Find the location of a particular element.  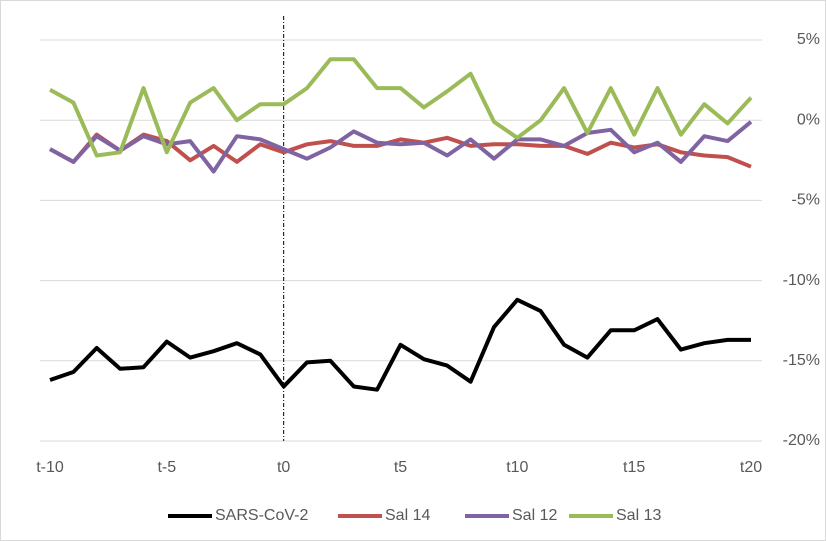

x-tick-label: t-10 is located at coordinates (50, 467).